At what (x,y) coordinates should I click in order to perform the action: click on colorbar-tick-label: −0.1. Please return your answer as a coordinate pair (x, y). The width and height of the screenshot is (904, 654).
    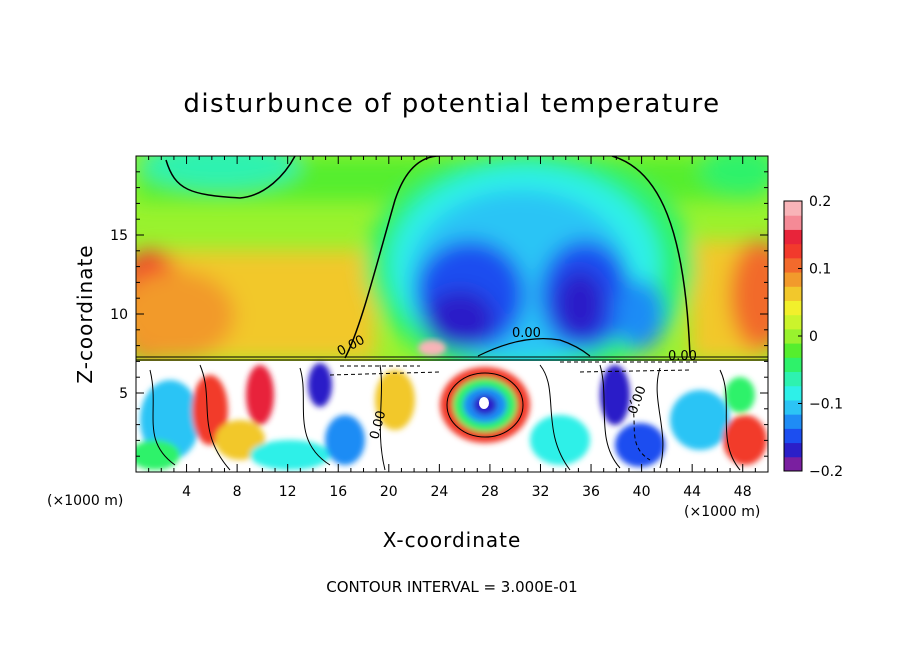
    Looking at the image, I should click on (826, 405).